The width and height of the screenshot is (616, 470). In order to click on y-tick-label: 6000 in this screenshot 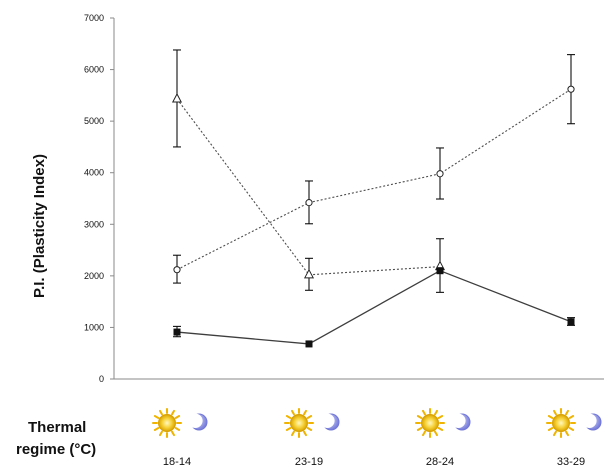, I will do `click(94, 70)`.